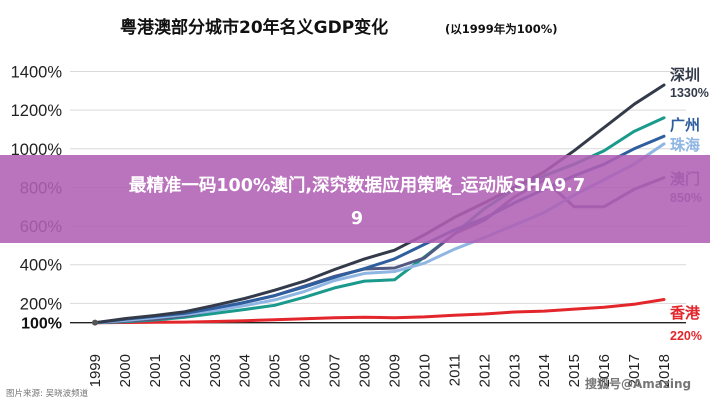  I want to click on x-tick-label: 2007, so click(335, 370).